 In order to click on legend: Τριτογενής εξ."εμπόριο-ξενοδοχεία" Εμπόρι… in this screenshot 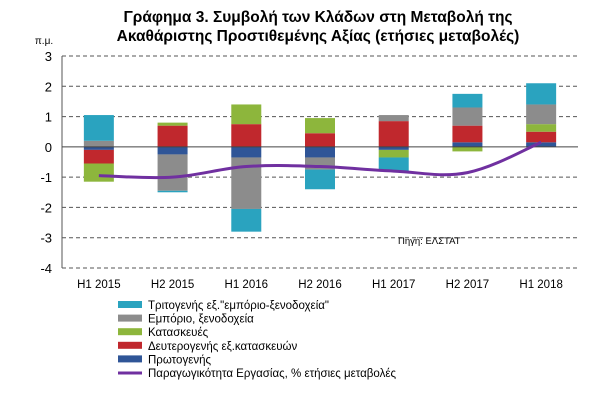, I will do `click(257, 340)`.